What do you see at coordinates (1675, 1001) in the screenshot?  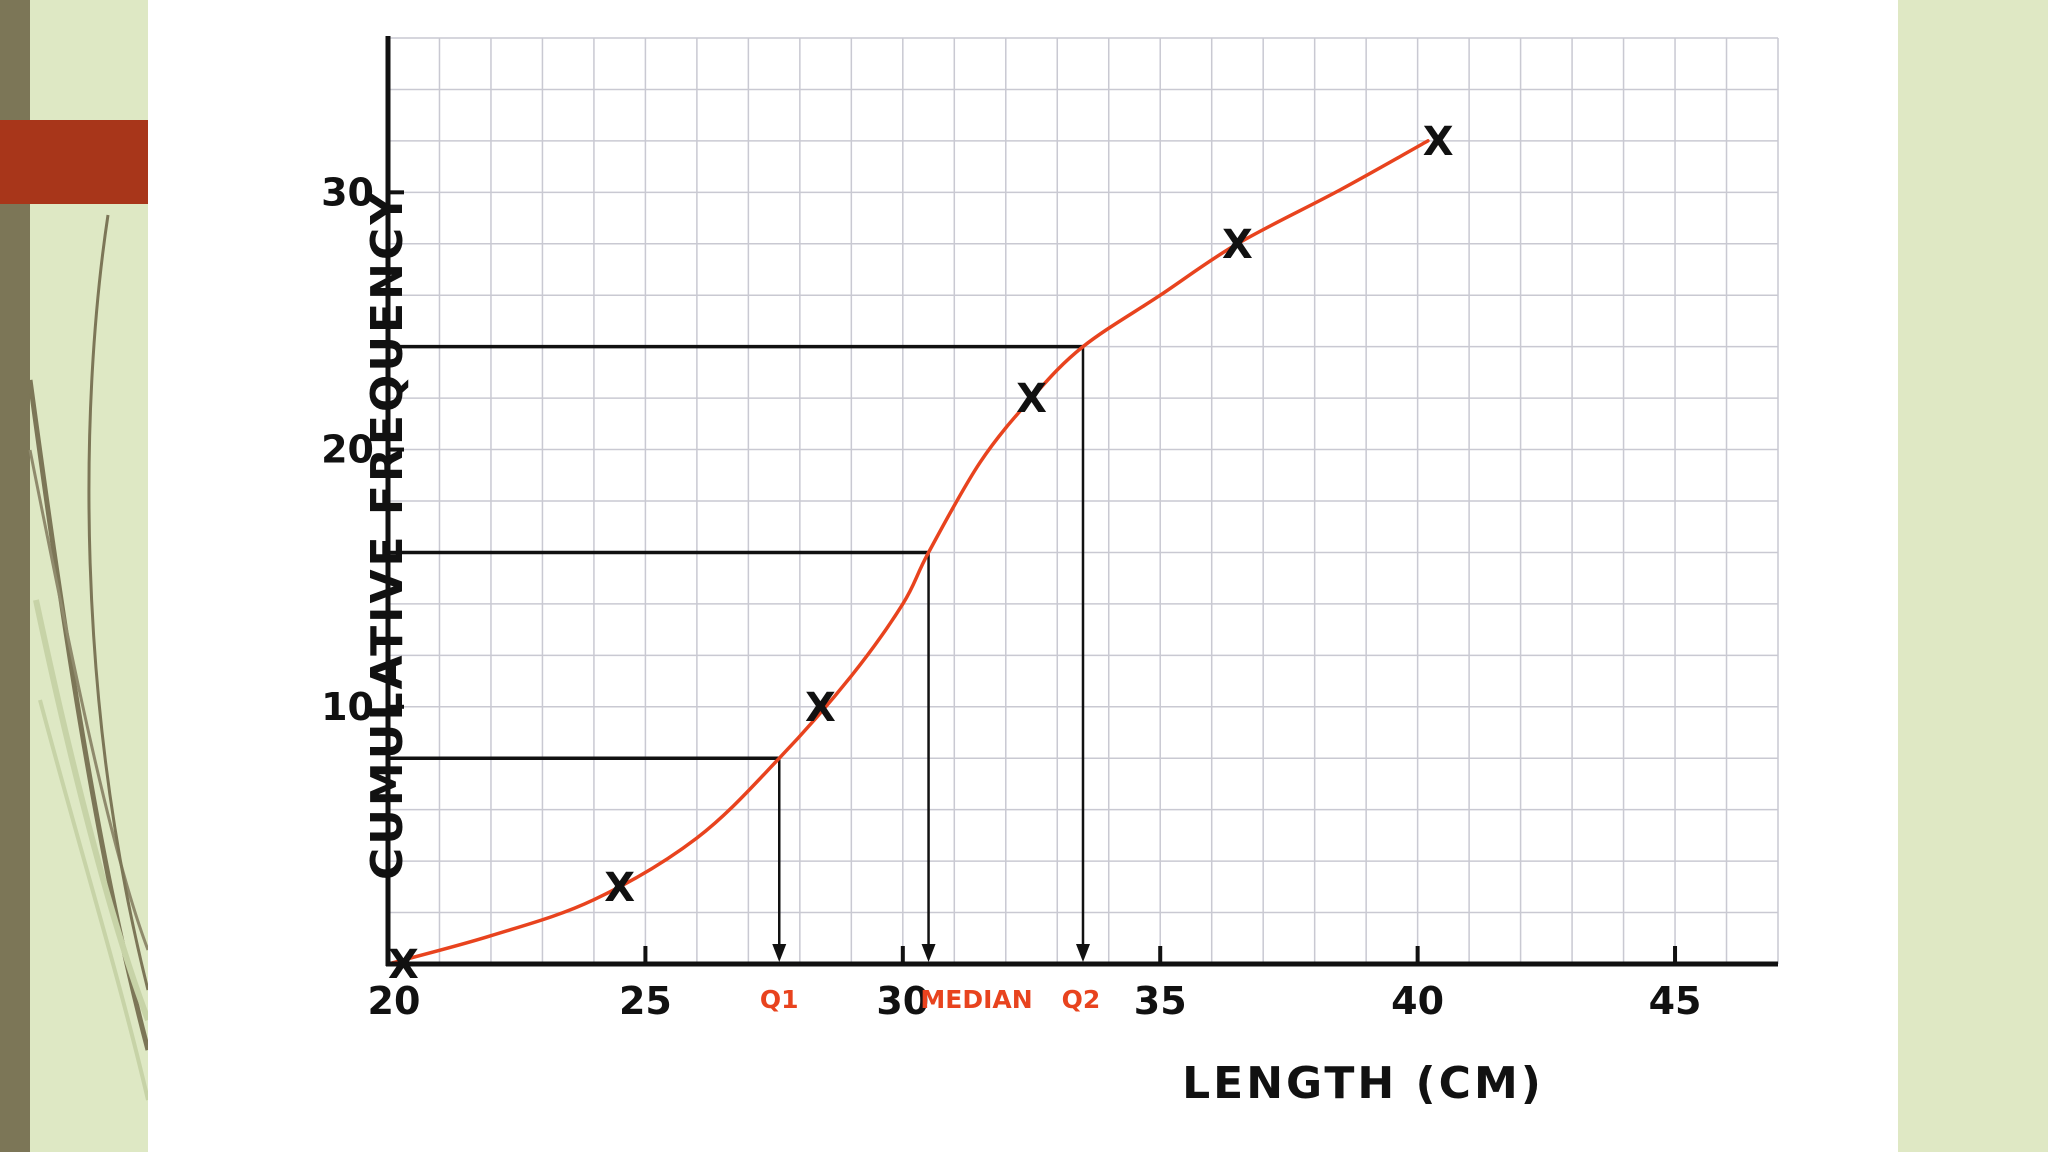 I see `x-tick-label: 45` at bounding box center [1675, 1001].